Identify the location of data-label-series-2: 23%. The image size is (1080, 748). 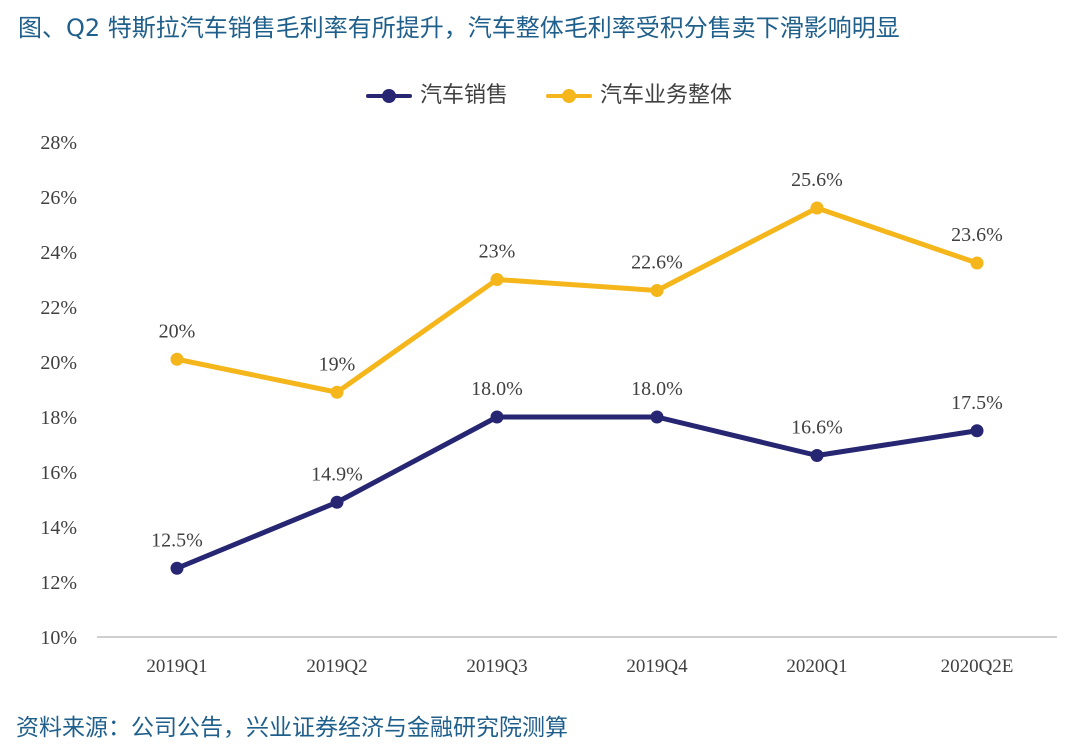
(497, 252).